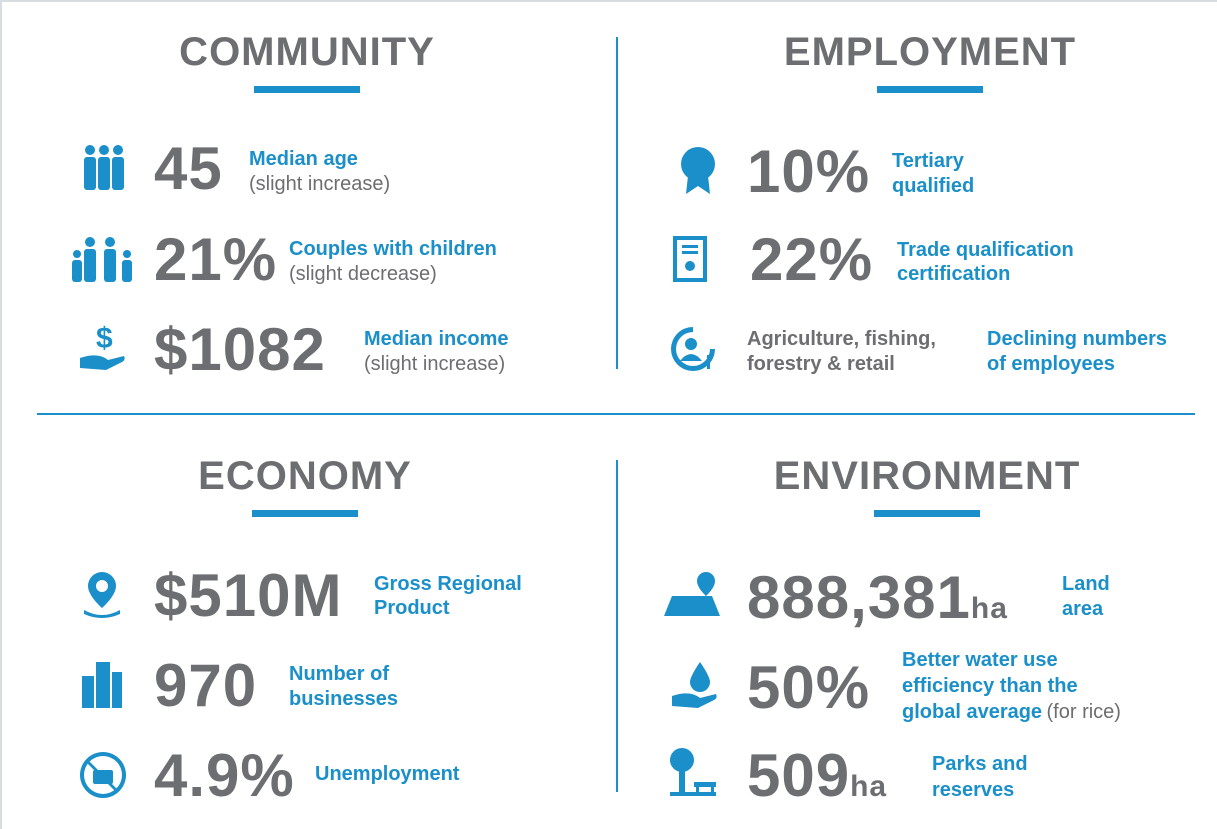 This screenshot has height=829, width=1217. Describe the element at coordinates (693, 772) in the screenshot. I see `park-icon` at that location.